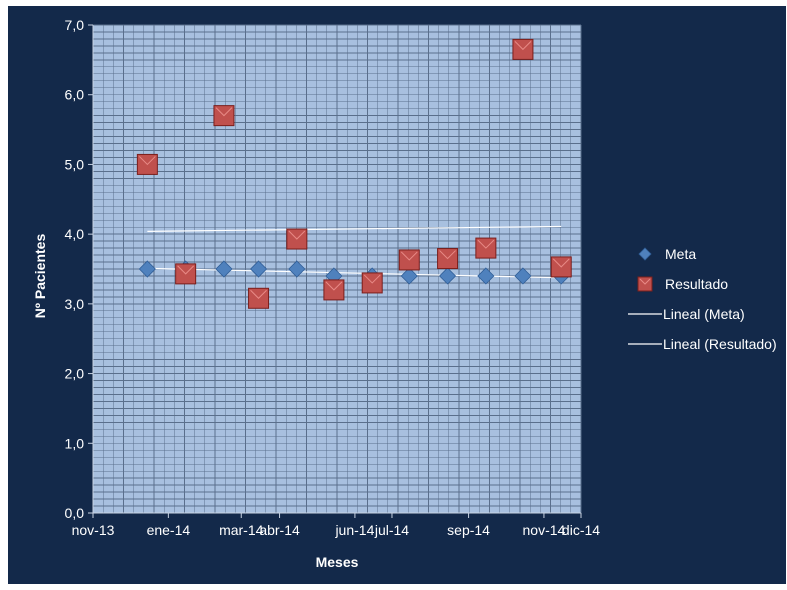  I want to click on legend-swatch-resultado, so click(645, 284).